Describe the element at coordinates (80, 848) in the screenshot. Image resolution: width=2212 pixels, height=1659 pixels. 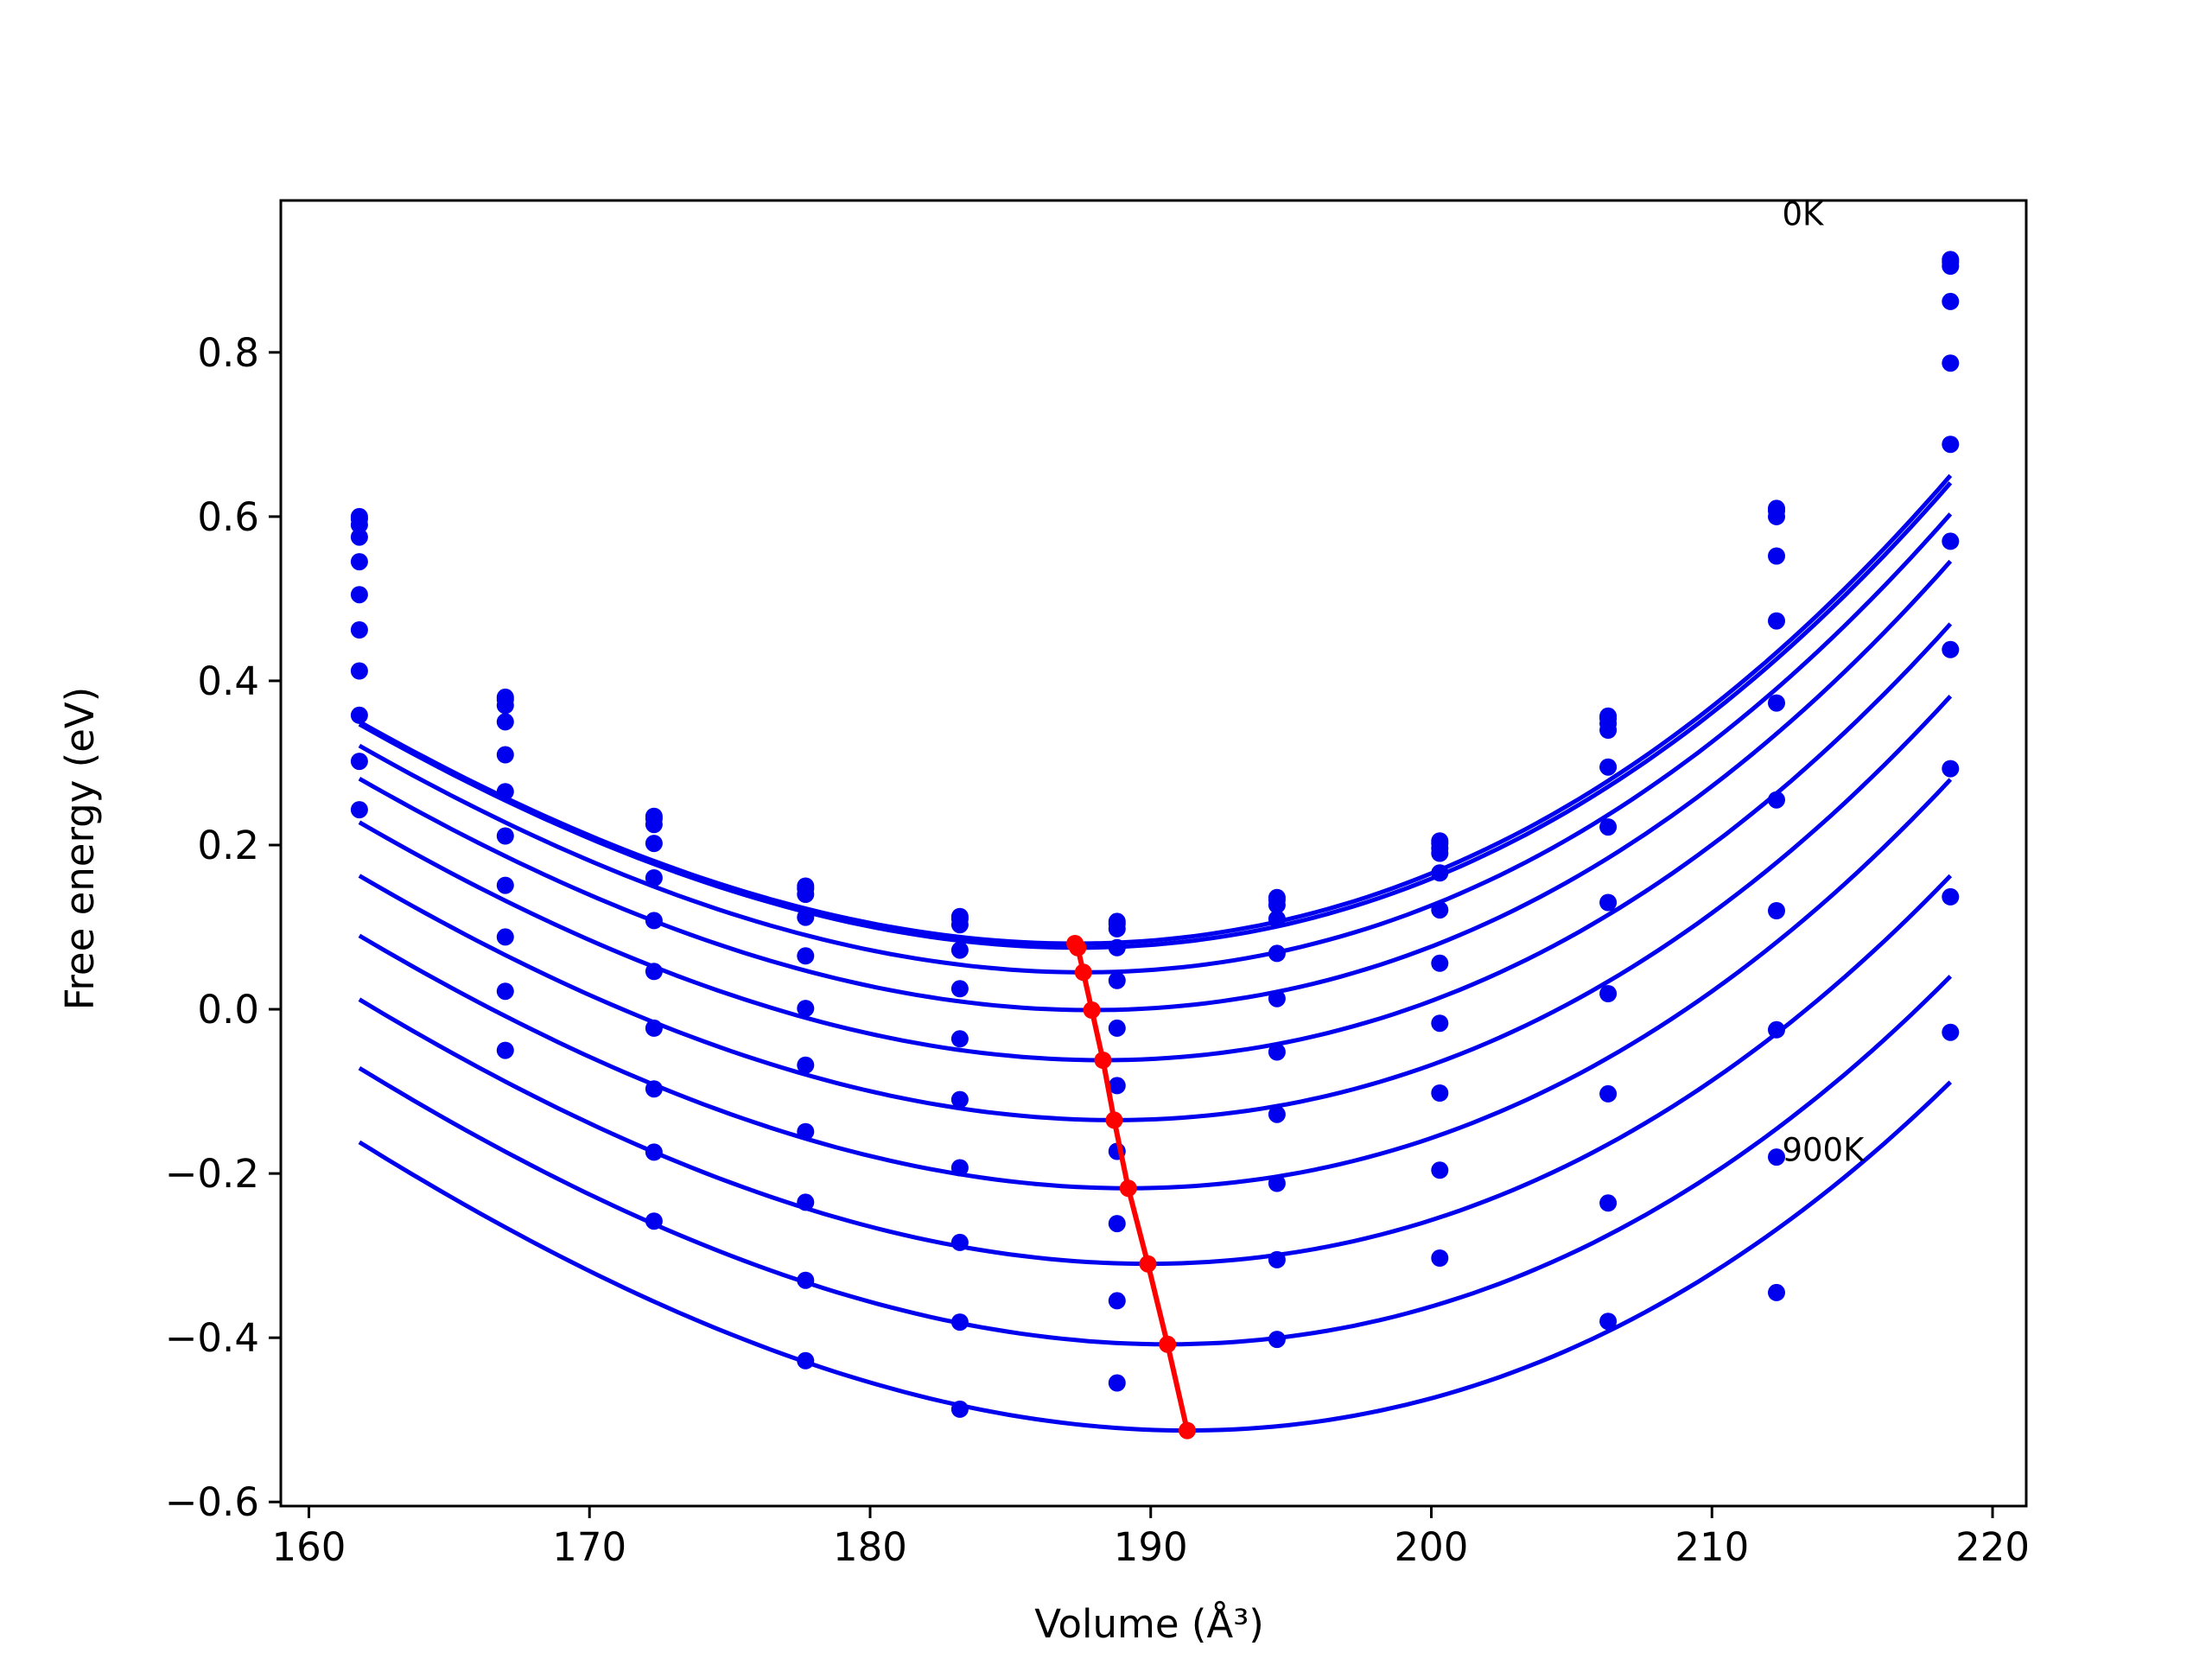
I see `y-axis-label: Free energy (eV)` at that location.